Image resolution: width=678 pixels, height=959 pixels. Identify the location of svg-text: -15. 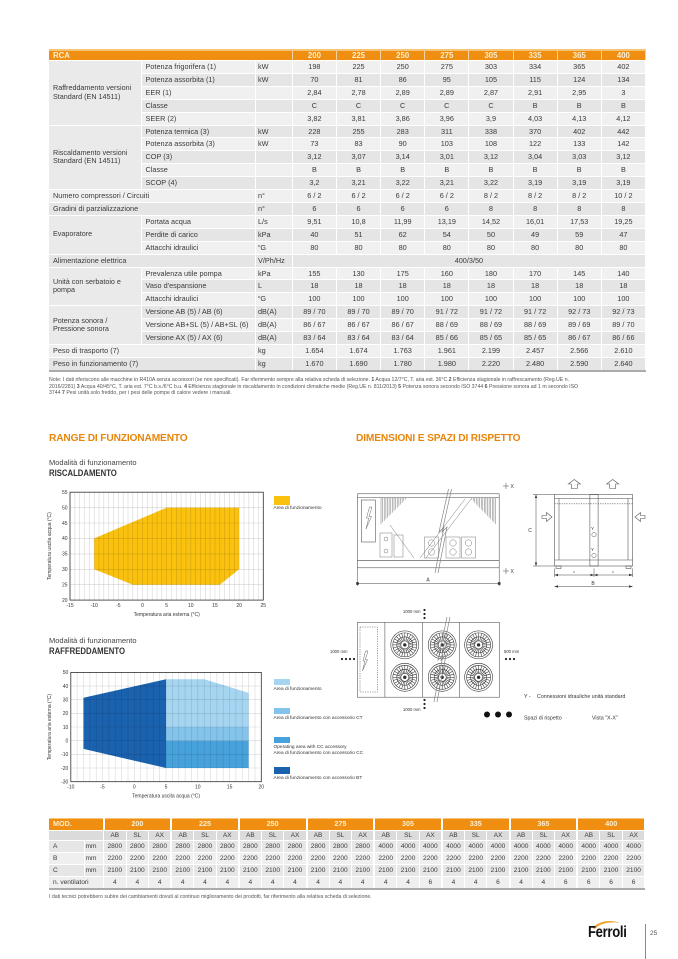
(69, 606).